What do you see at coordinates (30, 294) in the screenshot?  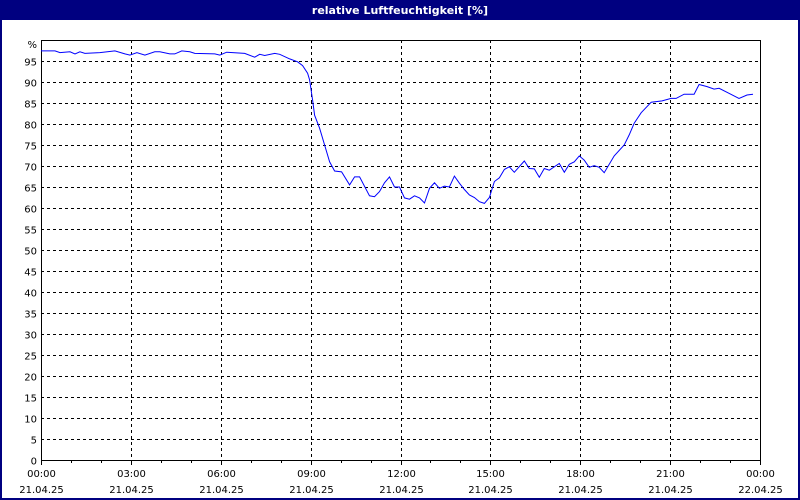 I see `y-tick-label: 40` at bounding box center [30, 294].